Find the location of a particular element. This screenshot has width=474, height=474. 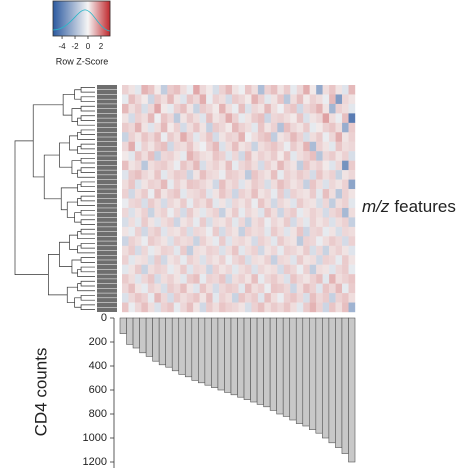

colorbar-tick-label: -2 is located at coordinates (75, 46).